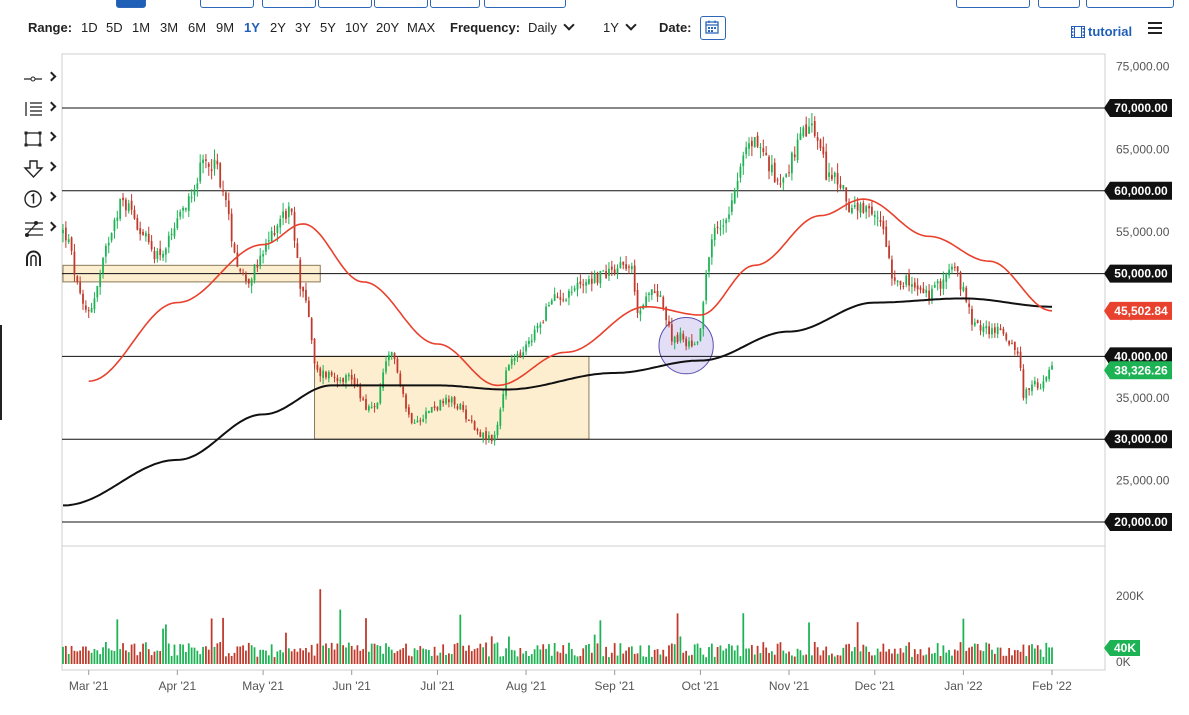  I want to click on range-6m-button: 6M, so click(197, 27).